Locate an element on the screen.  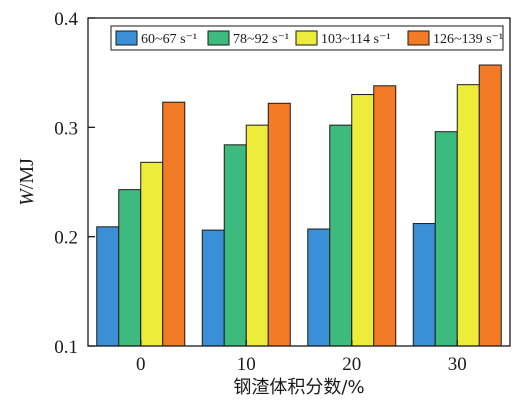
x-tick-label: 10 is located at coordinates (246, 364).